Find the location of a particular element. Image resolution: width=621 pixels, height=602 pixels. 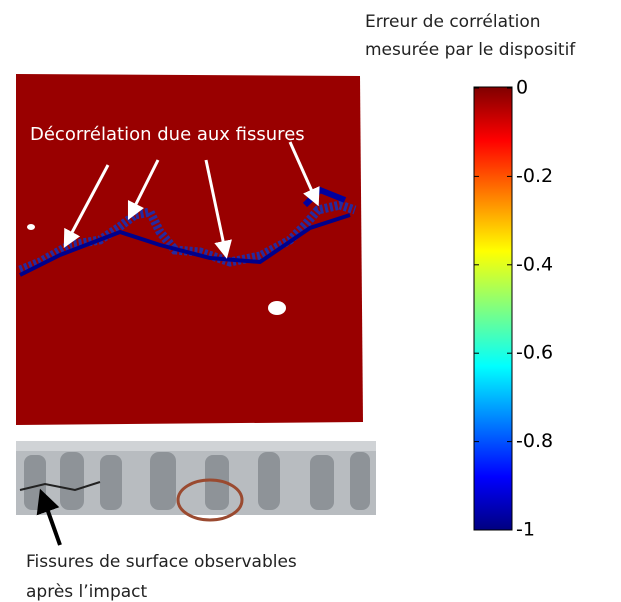

colorbar-title: mesurée par le dispositif is located at coordinates (470, 50).